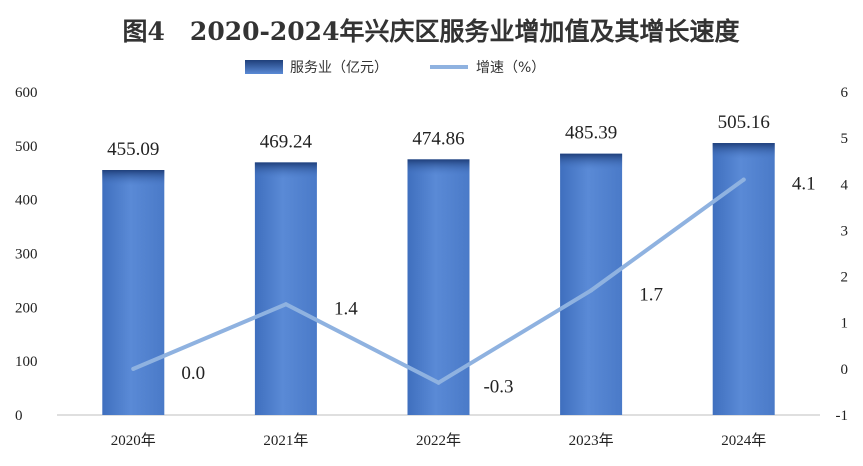 The image size is (863, 466). What do you see at coordinates (26, 362) in the screenshot?
I see `y-left-tick-label: 100` at bounding box center [26, 362].